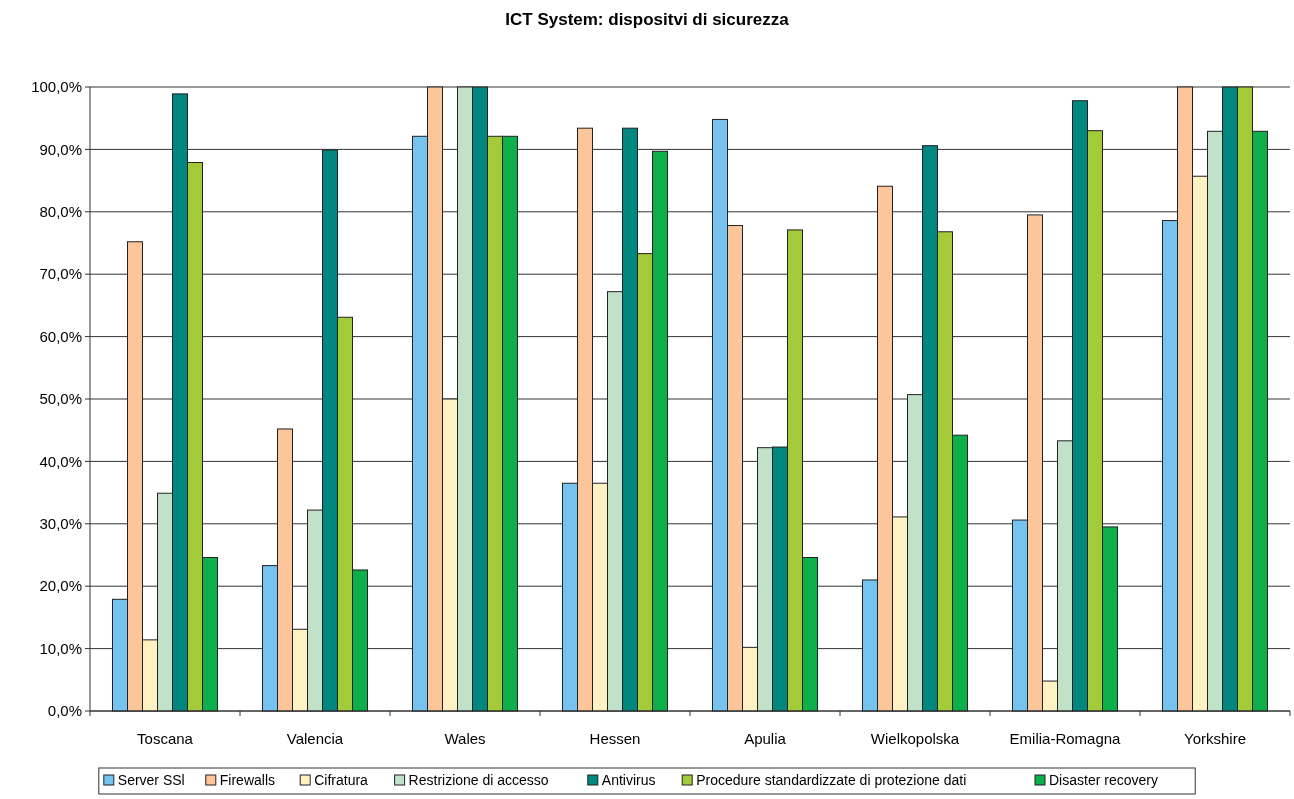  What do you see at coordinates (765, 738) in the screenshot?
I see `x-tick-label: Apulia` at bounding box center [765, 738].